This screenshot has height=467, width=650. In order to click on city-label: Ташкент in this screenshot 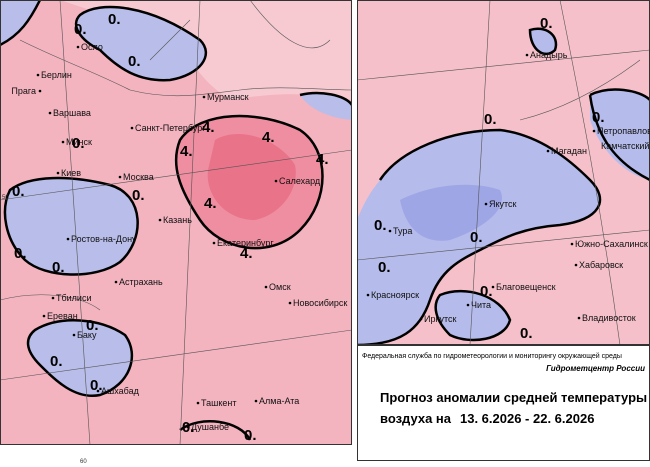, I will do `click(218, 403)`.